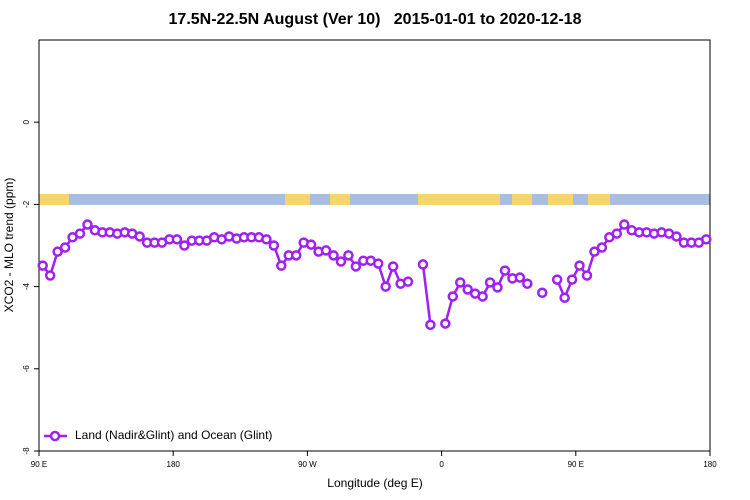 The image size is (750, 500). What do you see at coordinates (26, 121) in the screenshot?
I see `y-tick-label: 0` at bounding box center [26, 121].